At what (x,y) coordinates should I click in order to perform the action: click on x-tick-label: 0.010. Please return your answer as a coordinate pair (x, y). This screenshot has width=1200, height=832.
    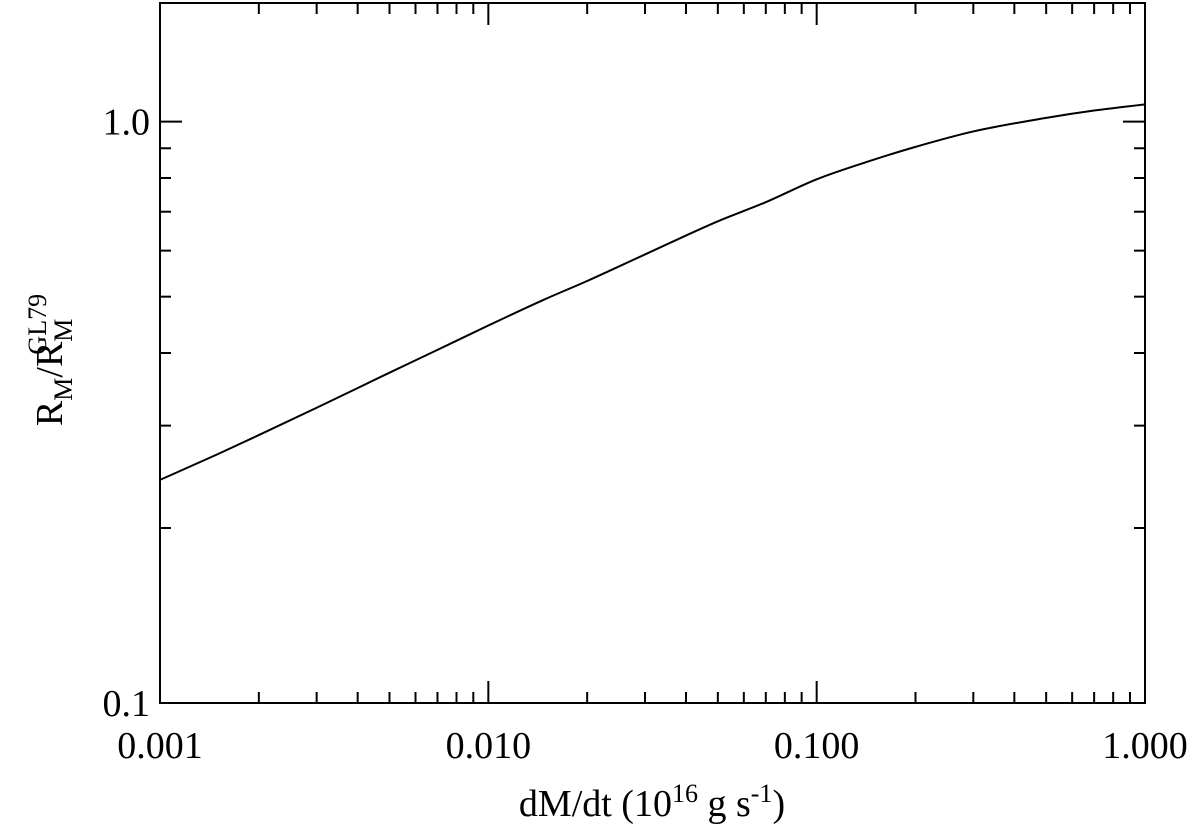
    Looking at the image, I should click on (489, 746).